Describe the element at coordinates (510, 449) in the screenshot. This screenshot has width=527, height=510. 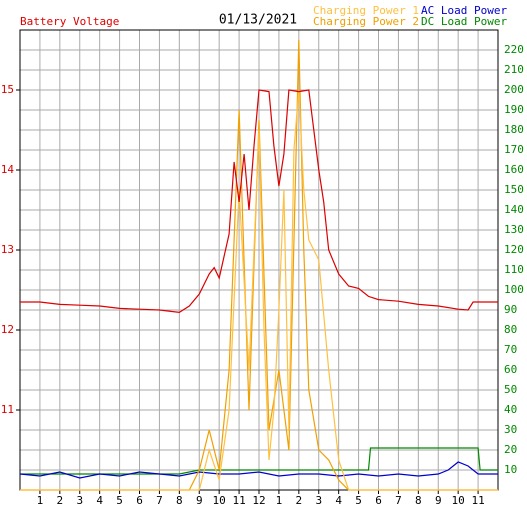
I see `y2-tick-label: 20` at that location.